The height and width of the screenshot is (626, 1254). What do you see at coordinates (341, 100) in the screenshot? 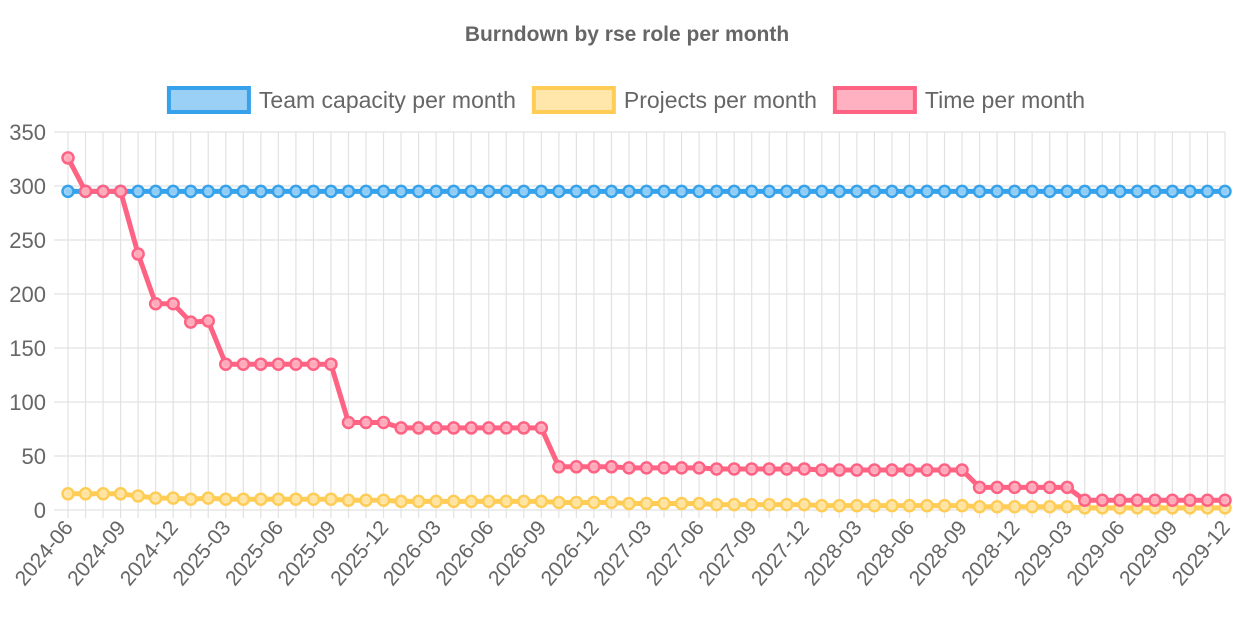
I see `legend-item: Team capacity per month` at bounding box center [341, 100].